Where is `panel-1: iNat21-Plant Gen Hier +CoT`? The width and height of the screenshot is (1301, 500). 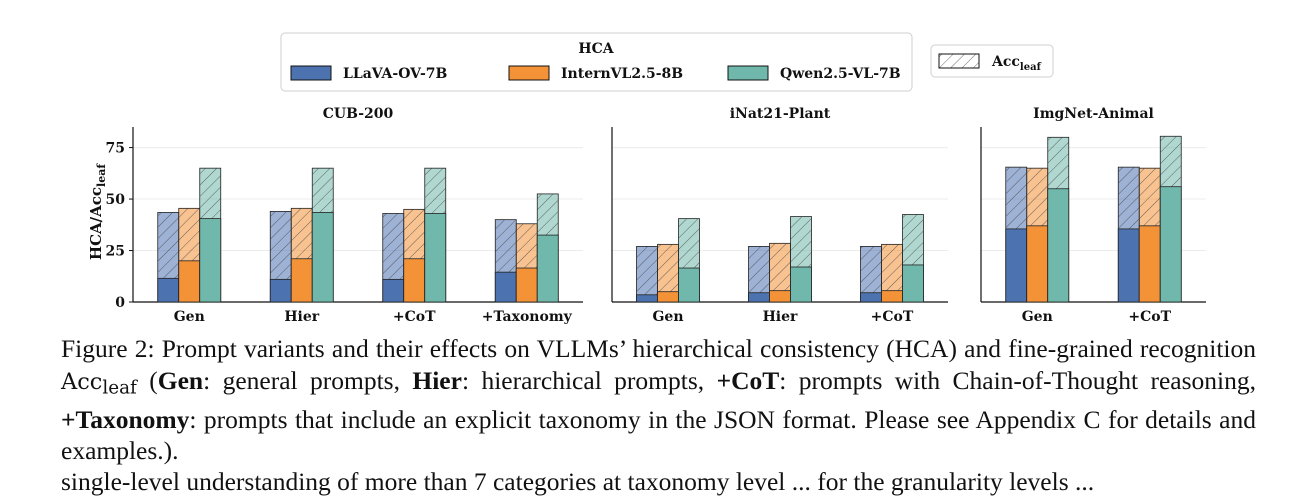 panel-1: iNat21-Plant Gen Hier +CoT is located at coordinates (779, 215).